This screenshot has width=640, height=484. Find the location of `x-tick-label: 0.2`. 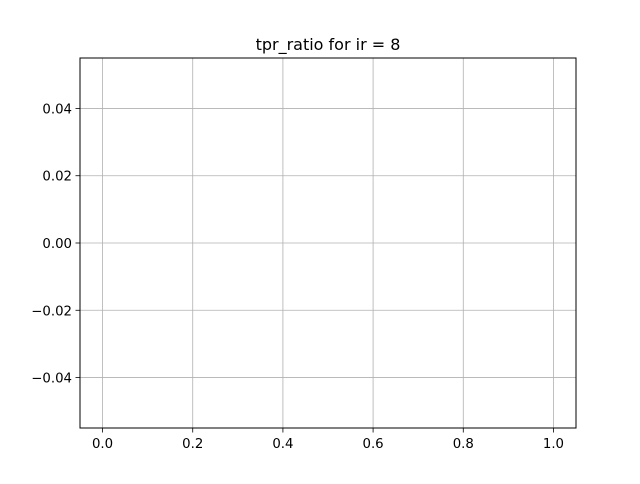

x-tick-label: 0.2 is located at coordinates (192, 444).